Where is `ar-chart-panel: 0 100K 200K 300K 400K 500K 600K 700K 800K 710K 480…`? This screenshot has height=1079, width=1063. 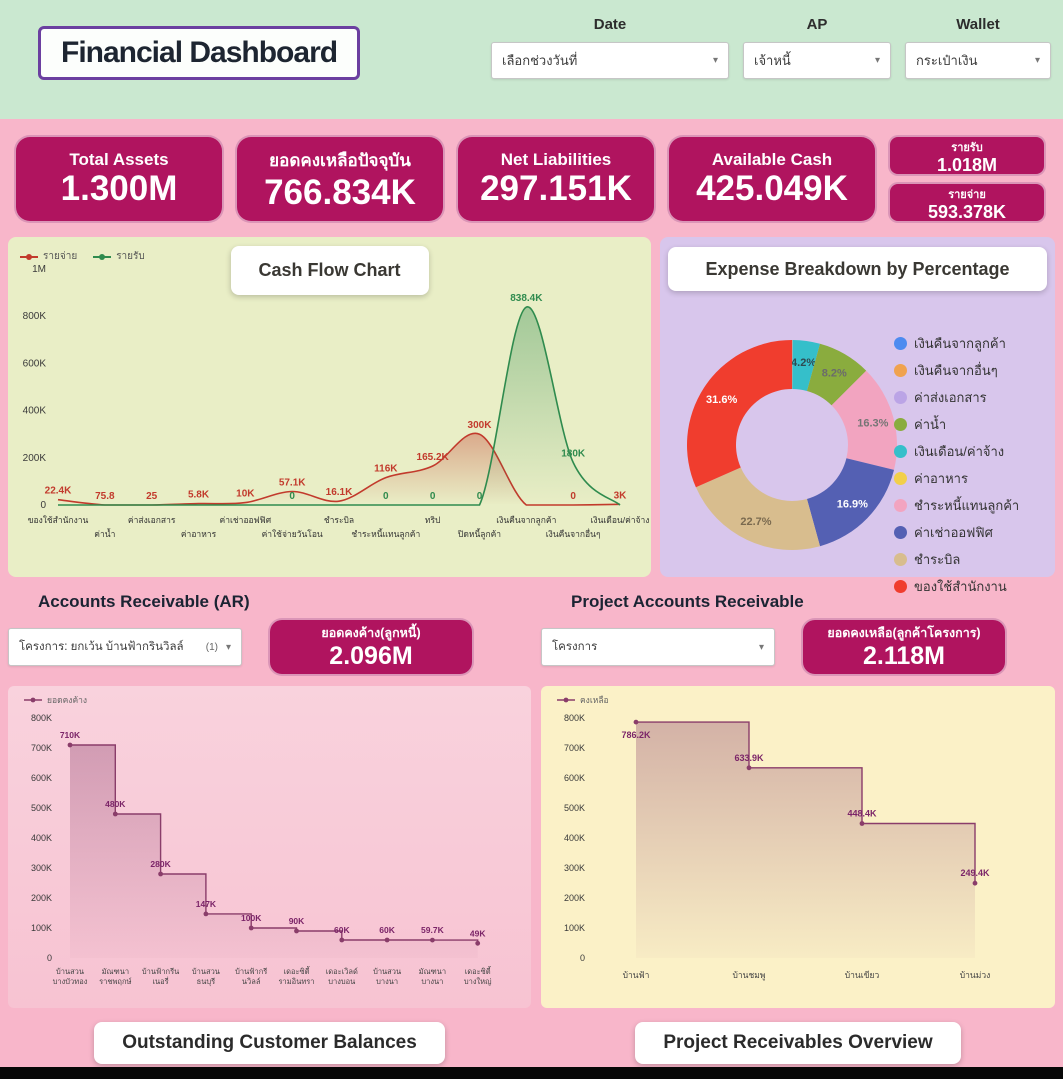
ar-chart-panel: 0 100K 200K 300K 400K 500K 600K 700K 800K 710K 480… is located at coordinates (269, 847).